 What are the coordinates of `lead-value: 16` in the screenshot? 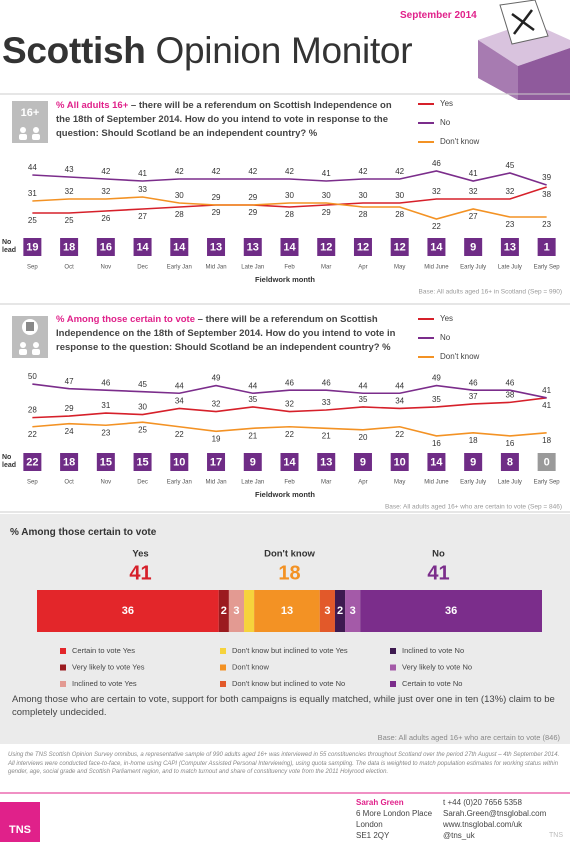 It's located at (106, 247).